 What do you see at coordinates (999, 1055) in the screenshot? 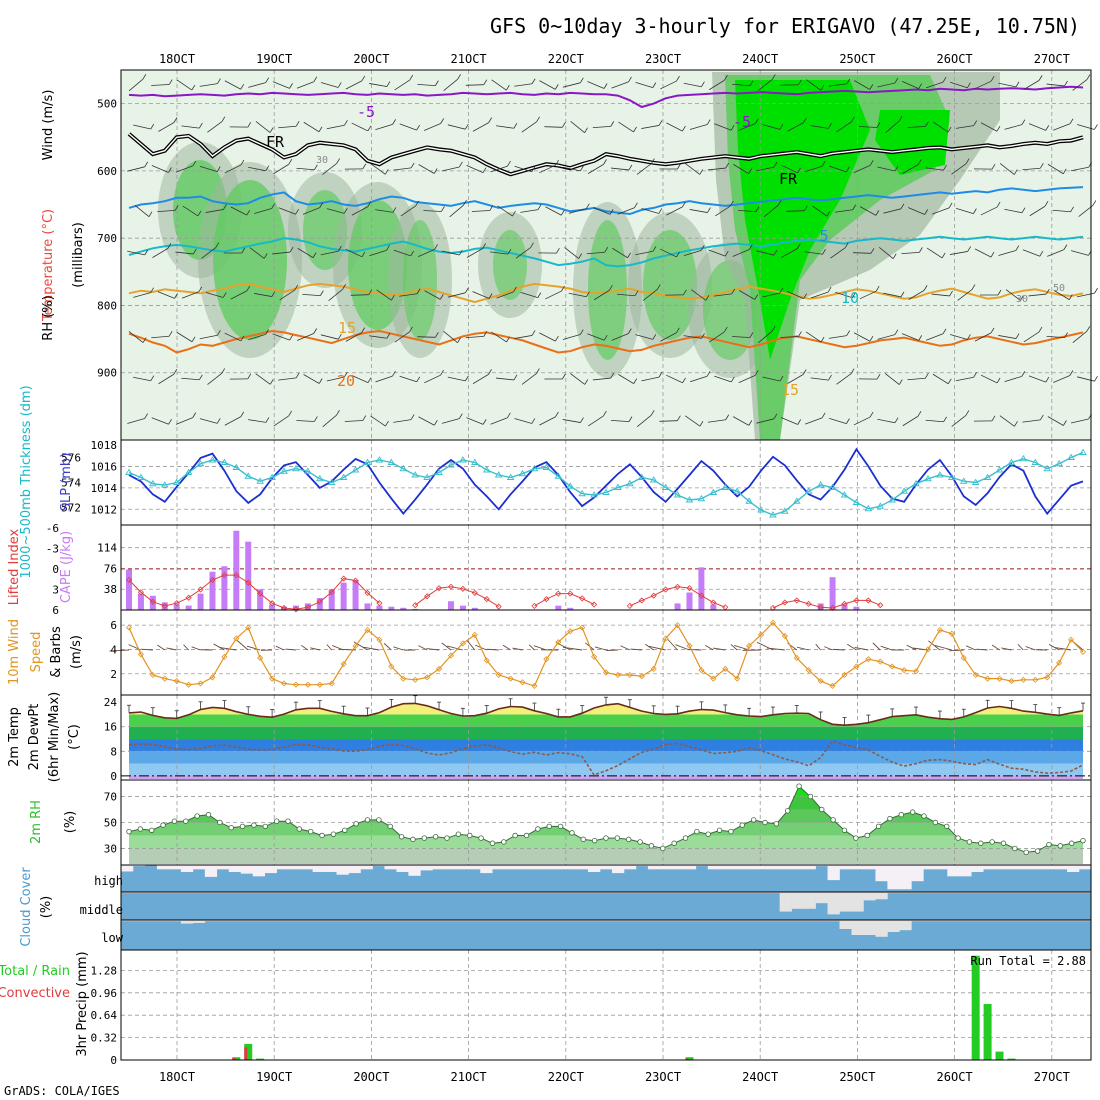
I see `precip-total-bar` at bounding box center [999, 1055].